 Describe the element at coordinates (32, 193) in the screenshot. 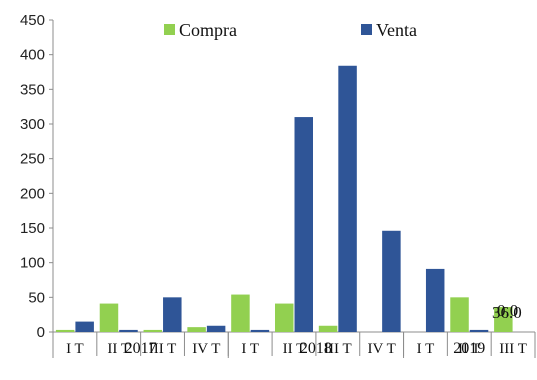

I see `y-tick-label: 200` at that location.